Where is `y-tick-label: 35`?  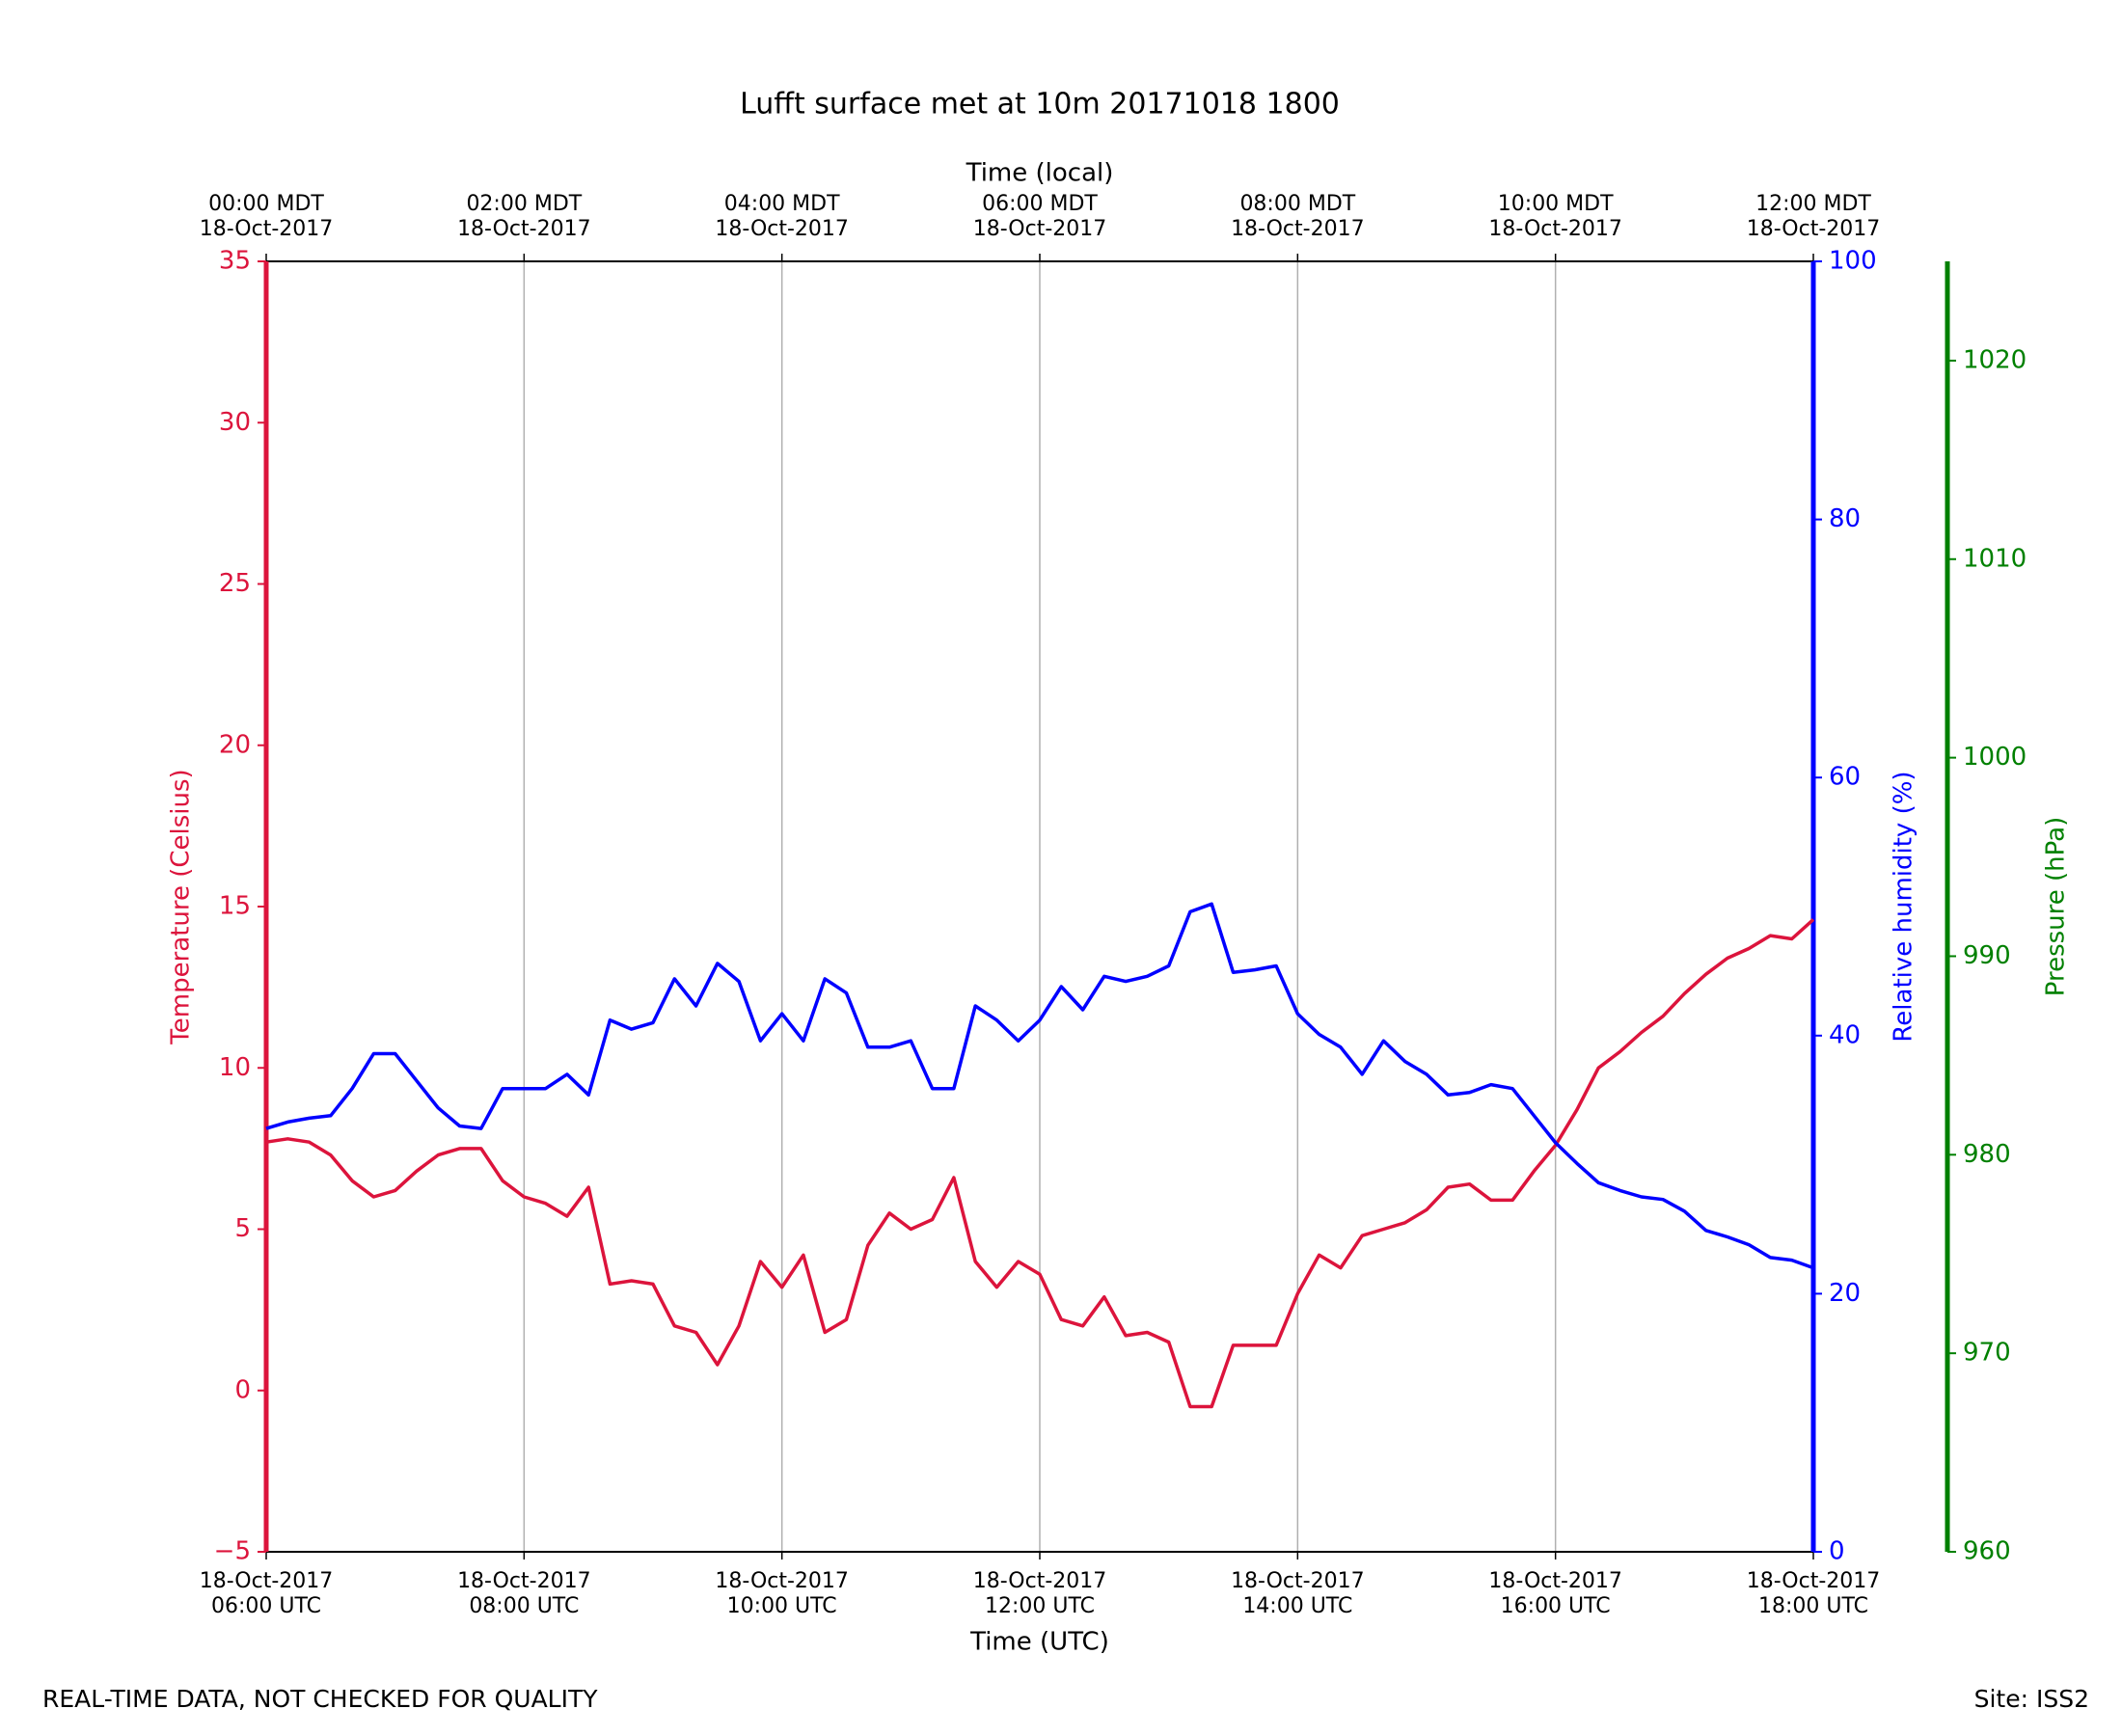
y-tick-label: 35 is located at coordinates (235, 261).